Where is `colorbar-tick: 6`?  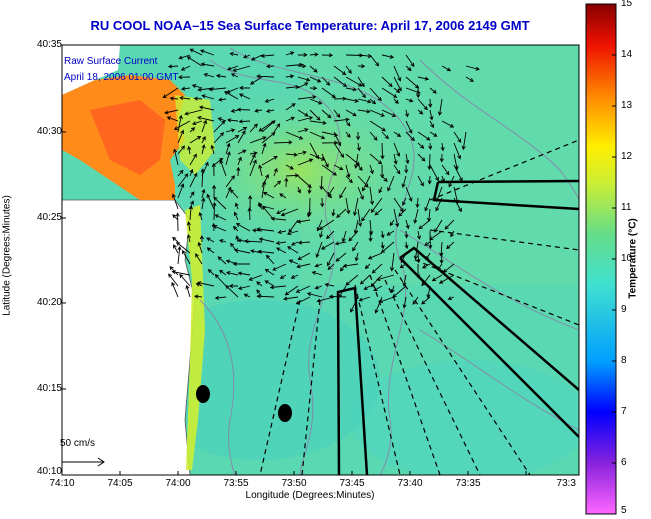
colorbar-tick: 6 is located at coordinates (624, 462).